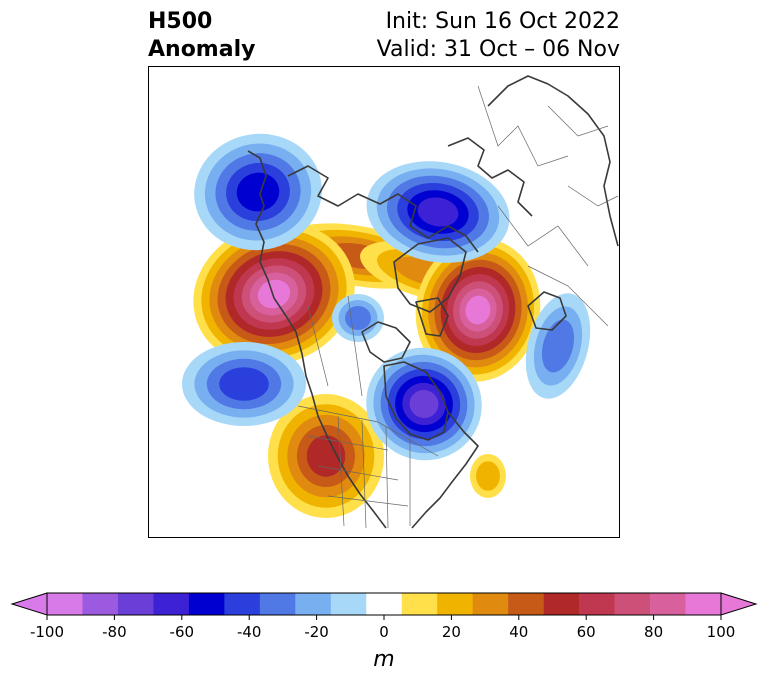 This screenshot has height=684, width=768. I want to click on anomaly-positive-west-canada, so click(274, 294).